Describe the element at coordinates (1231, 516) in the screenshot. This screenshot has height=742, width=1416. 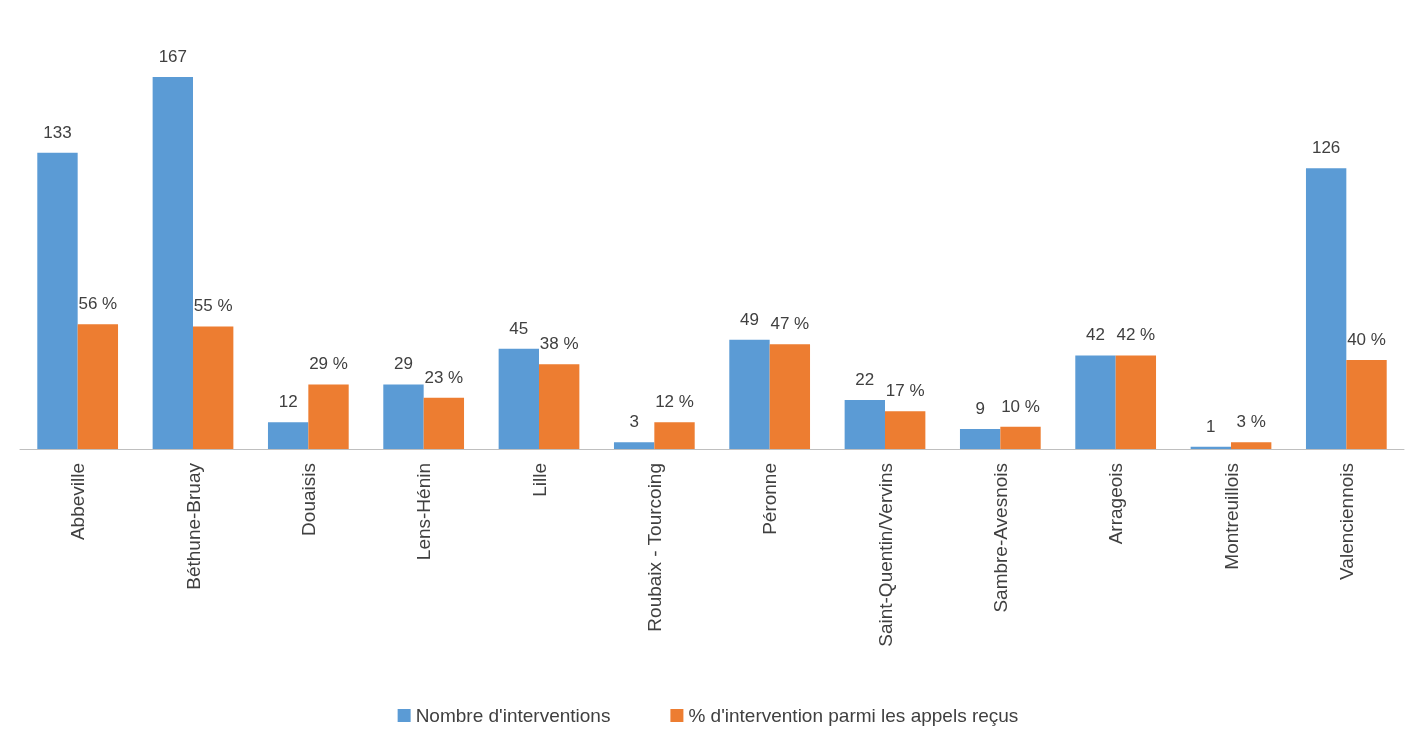
I see `x-tick-label: Montreuillois` at that location.